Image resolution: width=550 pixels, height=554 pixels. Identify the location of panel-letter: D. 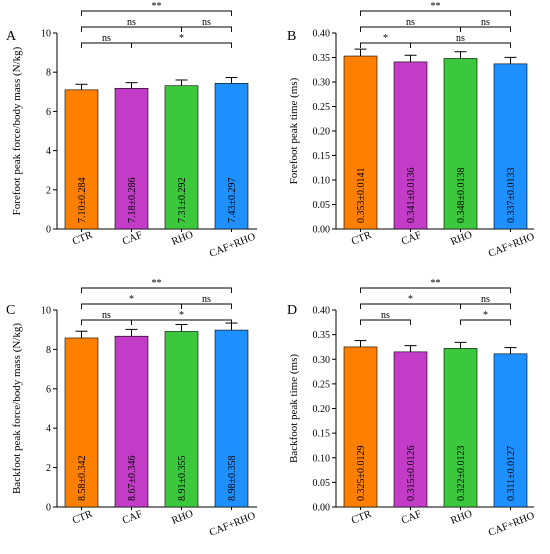
(292, 310).